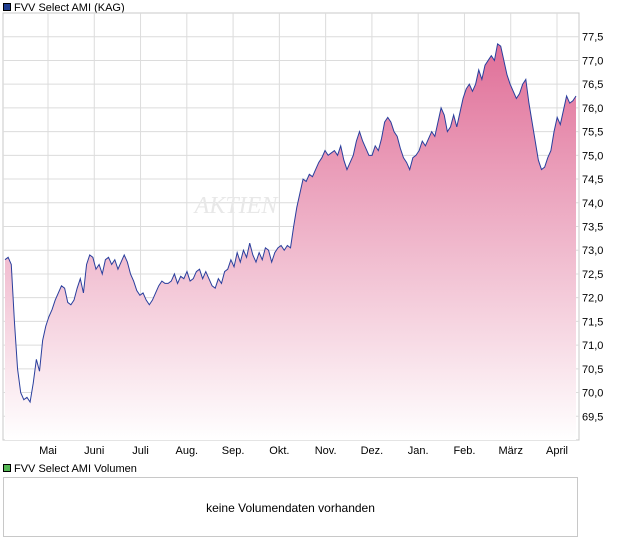 The image size is (620, 546). Describe the element at coordinates (186, 451) in the screenshot. I see `x-tick-label: Aug.` at that location.